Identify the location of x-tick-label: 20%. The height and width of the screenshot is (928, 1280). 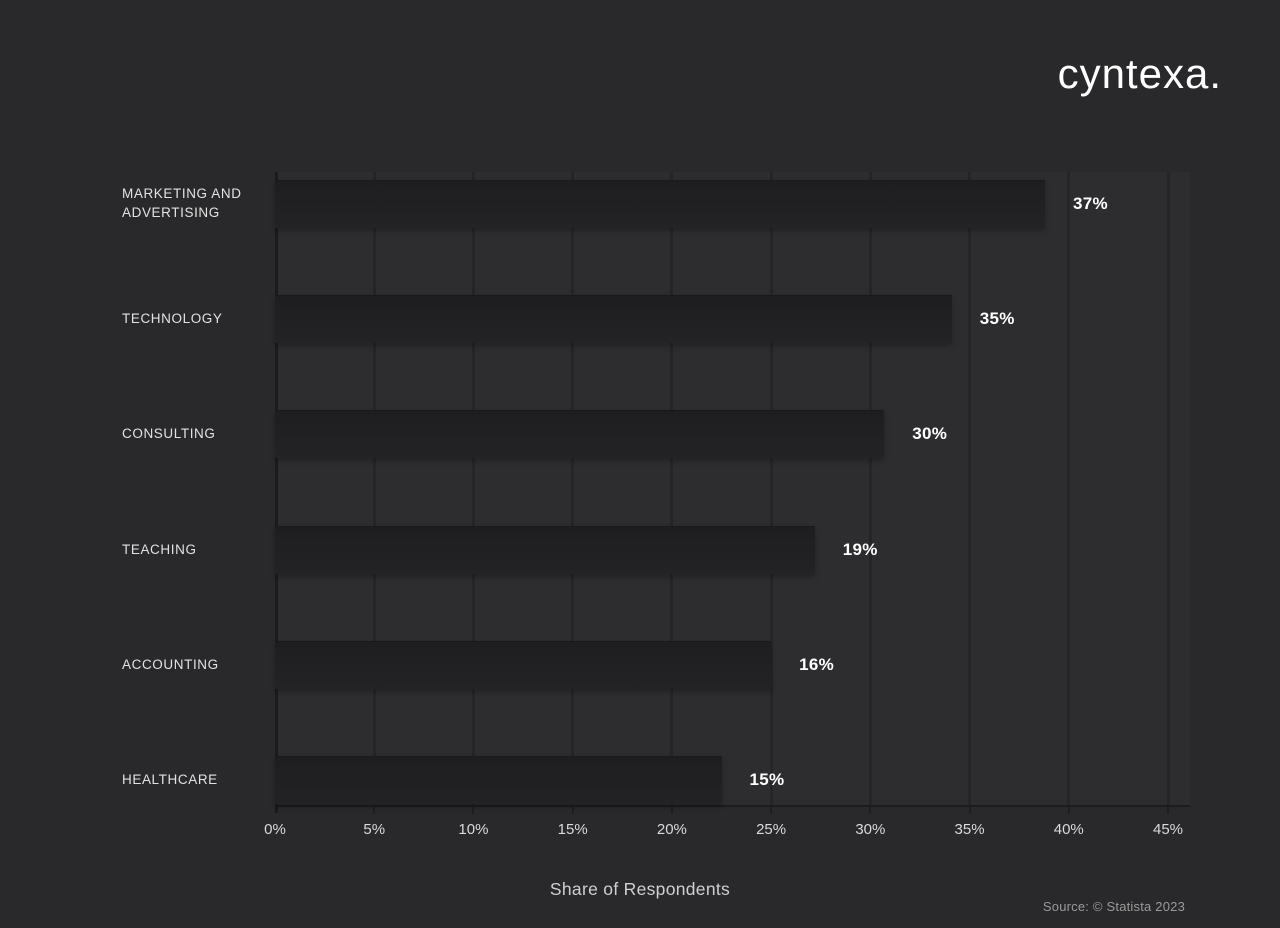
(671, 829).